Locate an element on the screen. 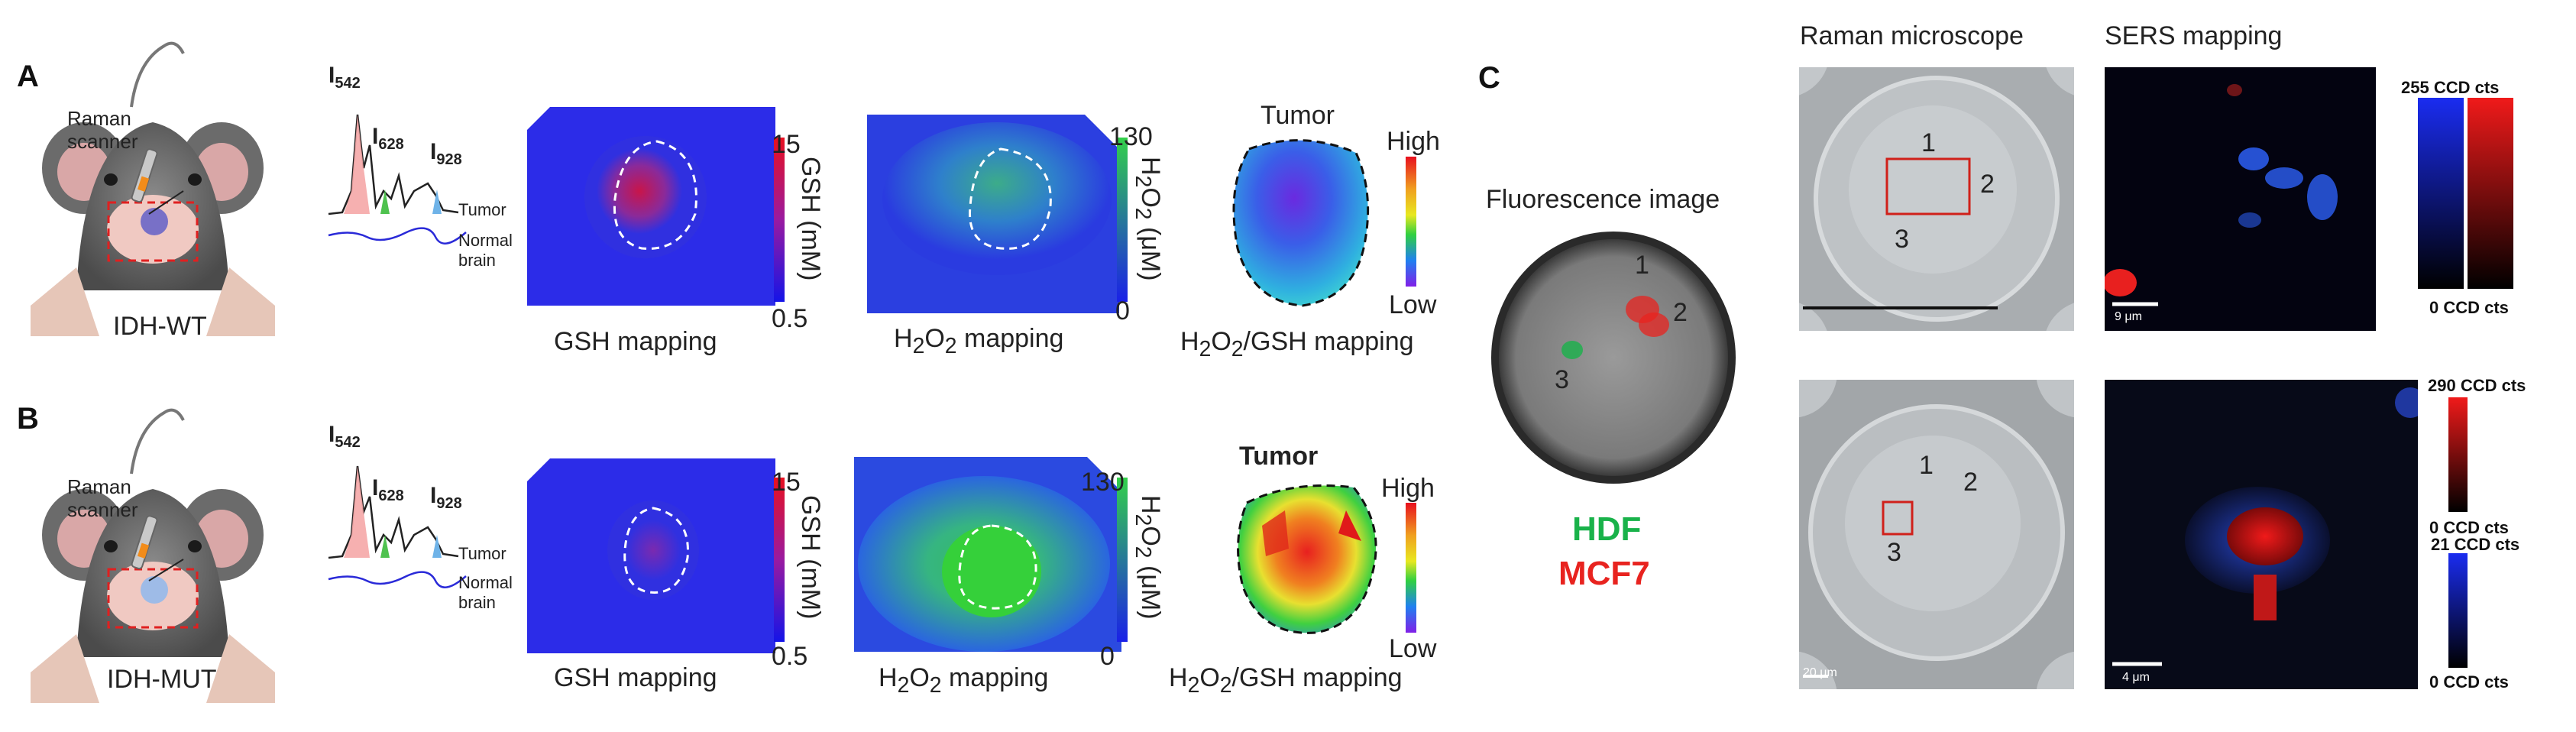 The width and height of the screenshot is (2576, 732). sers-scale-top: 9 μm is located at coordinates (2128, 316).